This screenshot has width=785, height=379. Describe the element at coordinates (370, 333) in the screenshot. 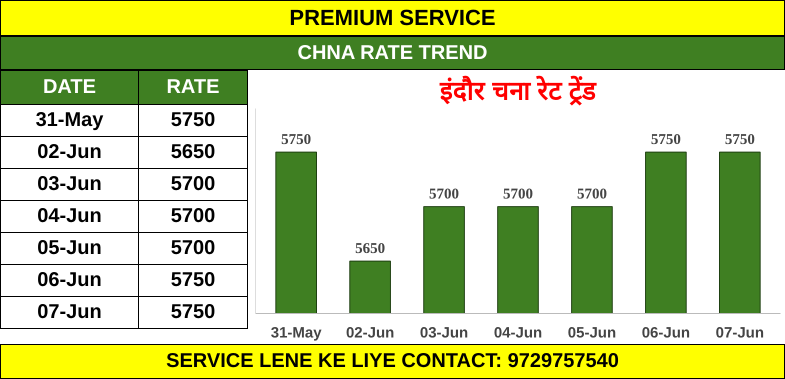

I see `x-tick-label: 02-Jun` at that location.